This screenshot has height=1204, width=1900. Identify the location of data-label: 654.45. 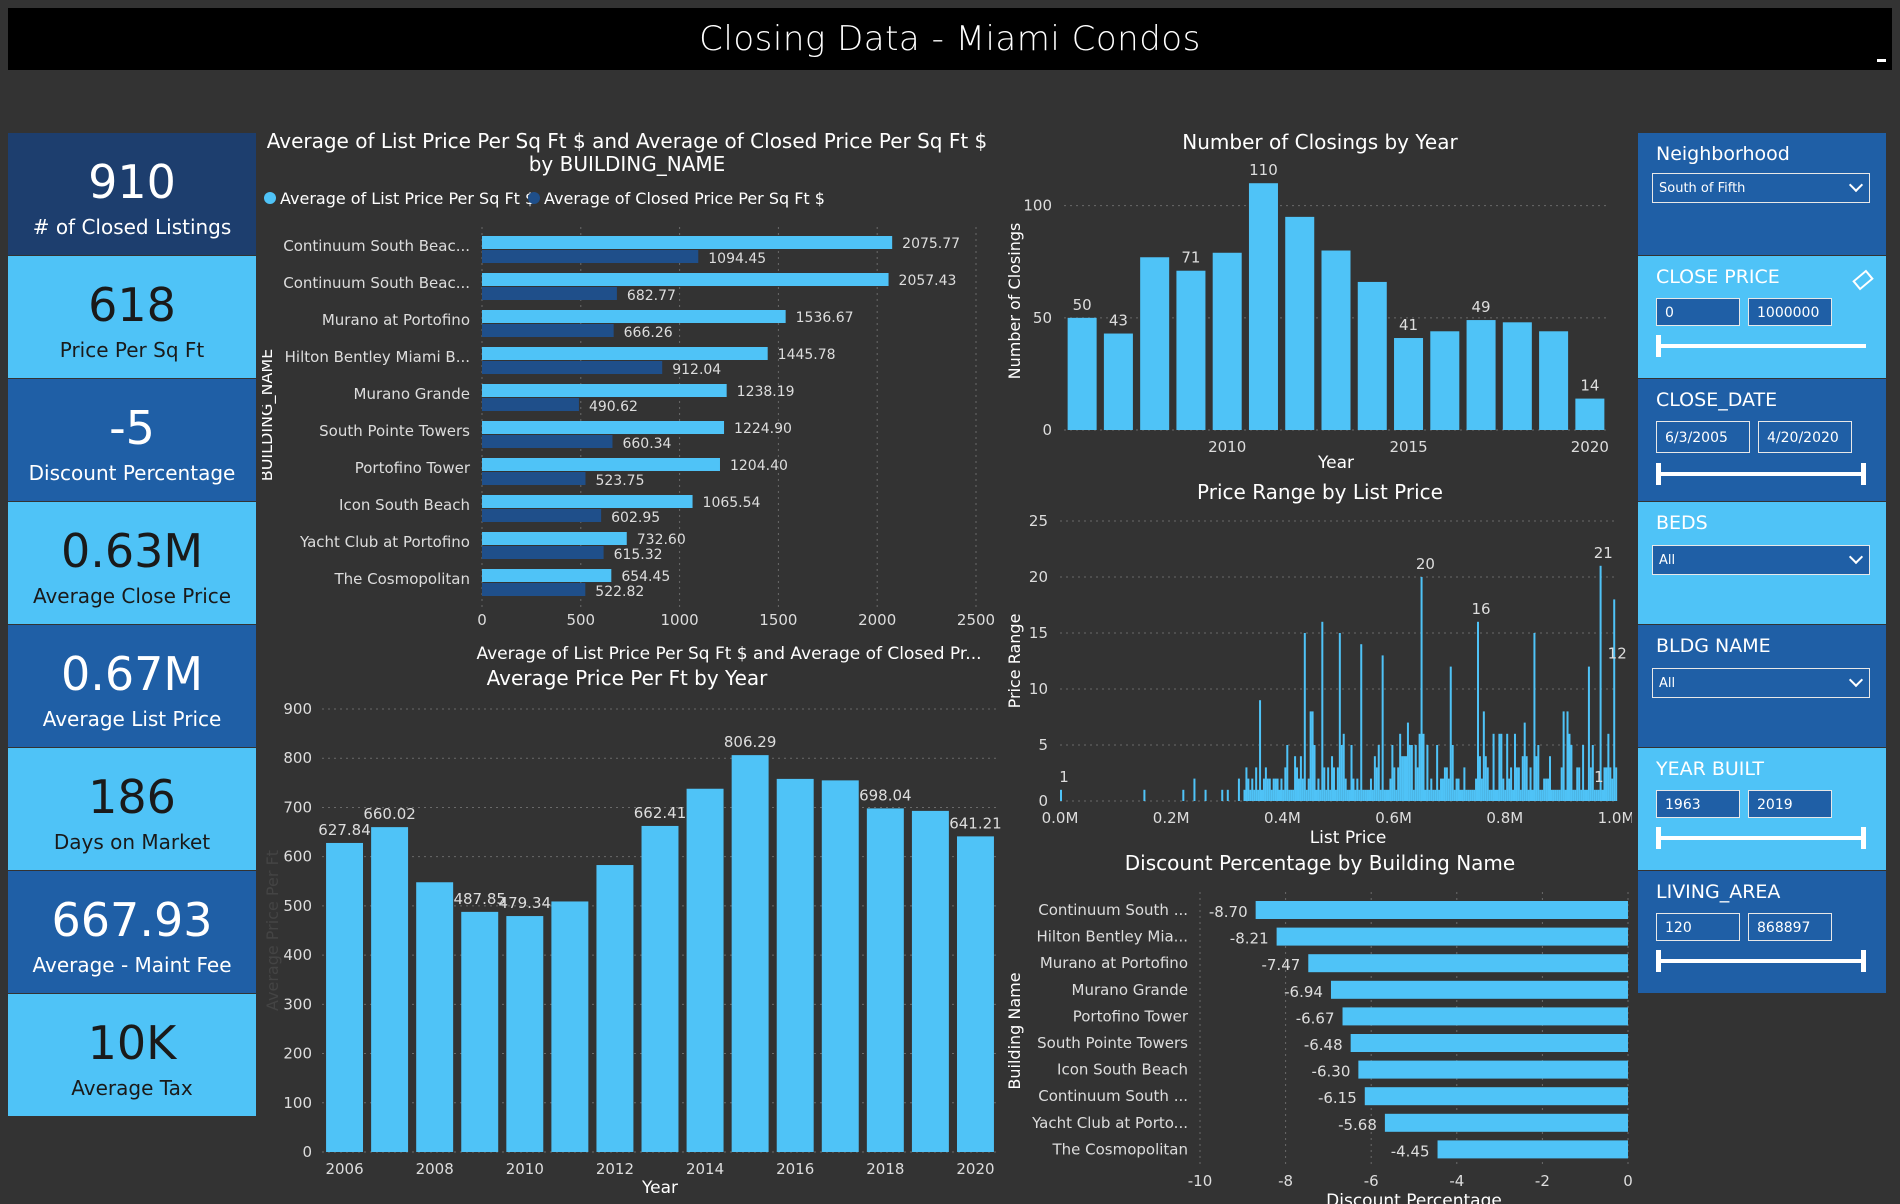
(645, 577).